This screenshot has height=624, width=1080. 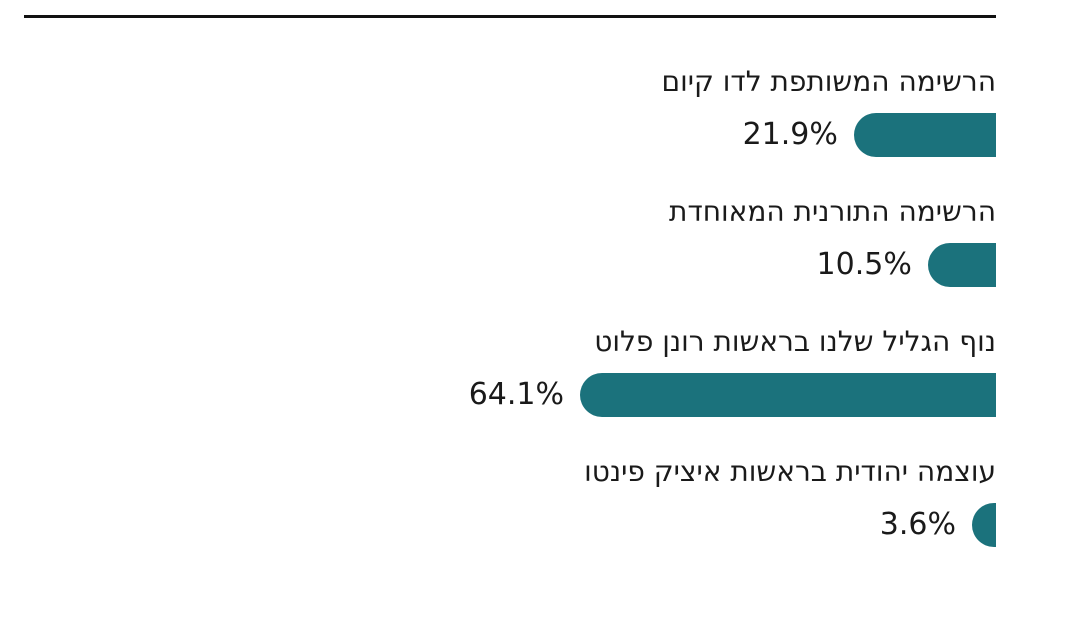 What do you see at coordinates (917, 524) in the screenshot?
I see `value-label: 3.6%` at bounding box center [917, 524].